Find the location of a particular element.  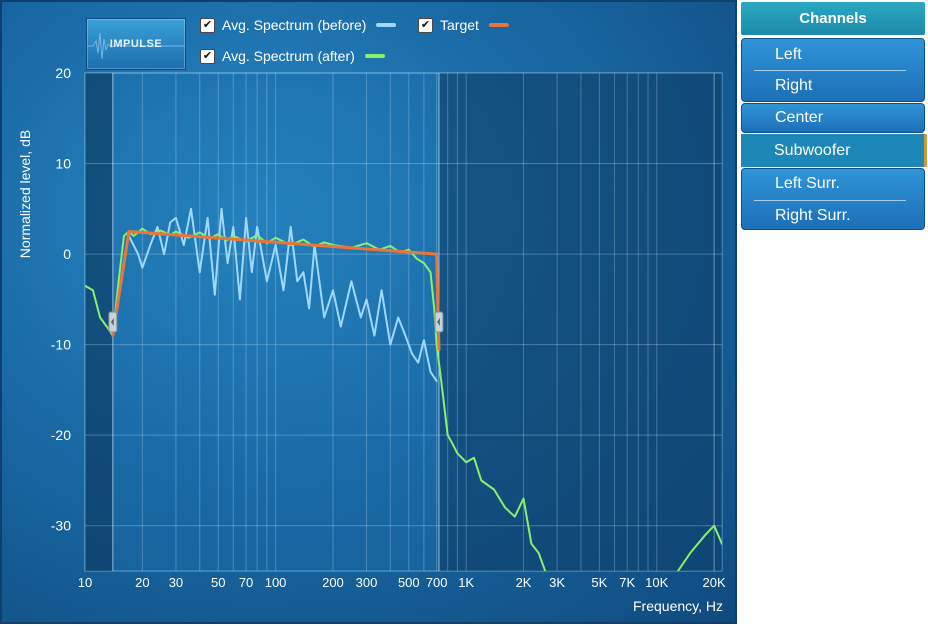

legend-before: ✔ Avg. Spectrum (before) is located at coordinates (298, 25).